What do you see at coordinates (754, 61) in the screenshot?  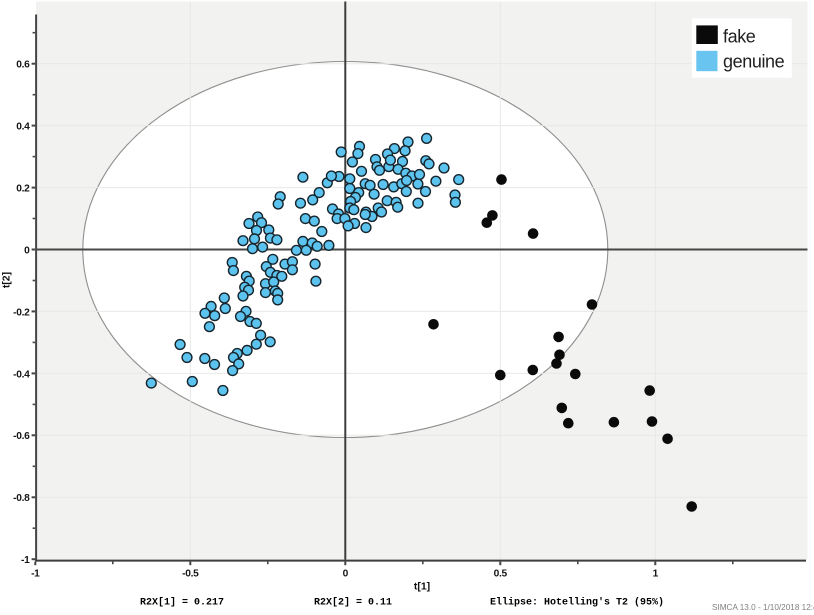 I see `svg-text: genuine` at bounding box center [754, 61].